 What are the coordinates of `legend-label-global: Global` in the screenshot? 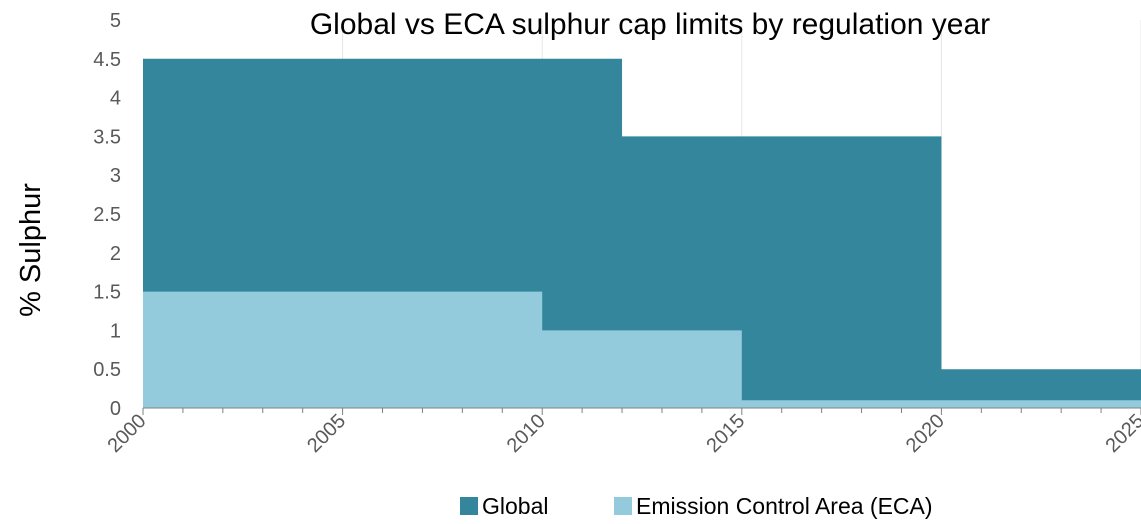 It's located at (515, 506).